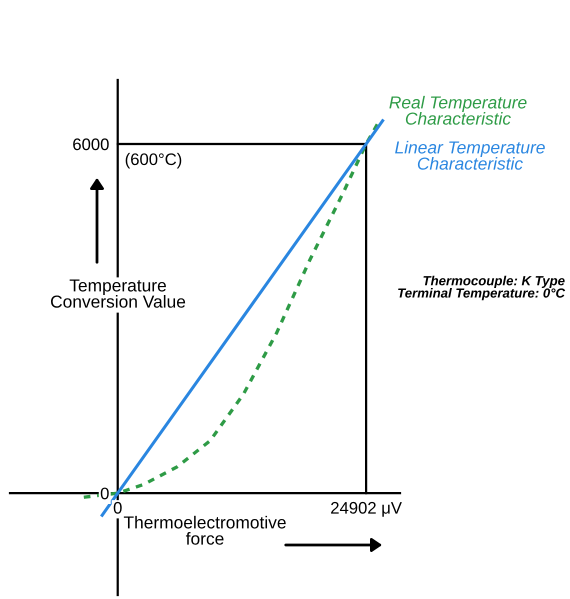 Image resolution: width=570 pixels, height=599 pixels. Describe the element at coordinates (91, 144) in the screenshot. I see `y-tick-label: 6000` at that location.